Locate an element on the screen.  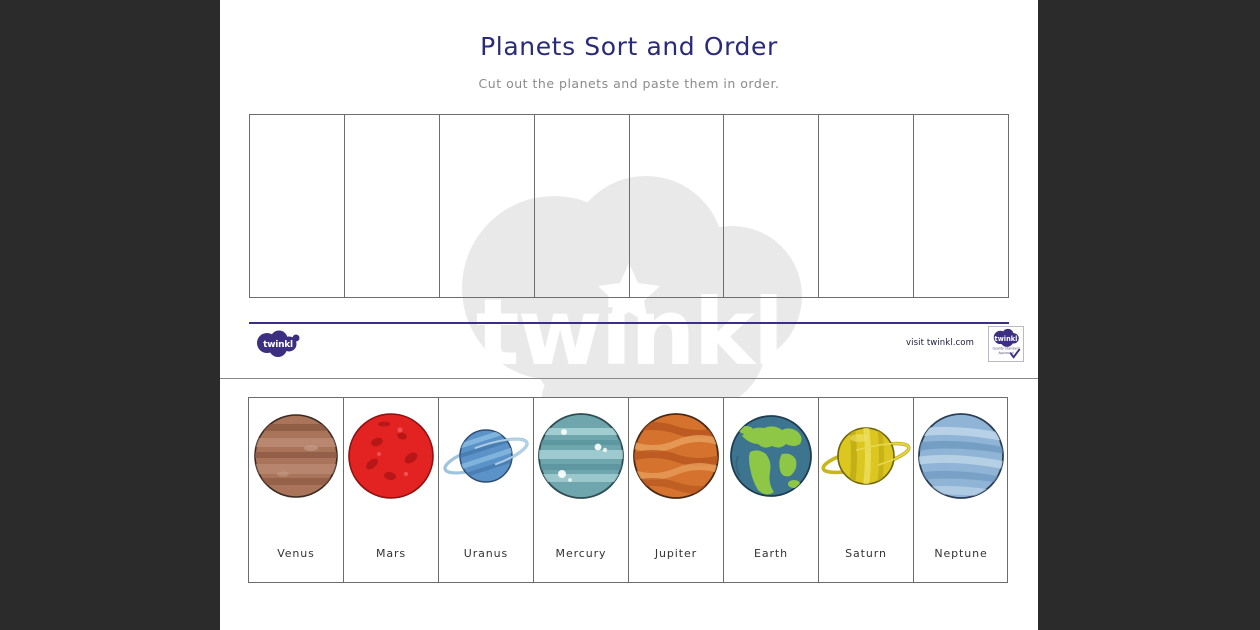
planet-card: Venus is located at coordinates (296, 490).